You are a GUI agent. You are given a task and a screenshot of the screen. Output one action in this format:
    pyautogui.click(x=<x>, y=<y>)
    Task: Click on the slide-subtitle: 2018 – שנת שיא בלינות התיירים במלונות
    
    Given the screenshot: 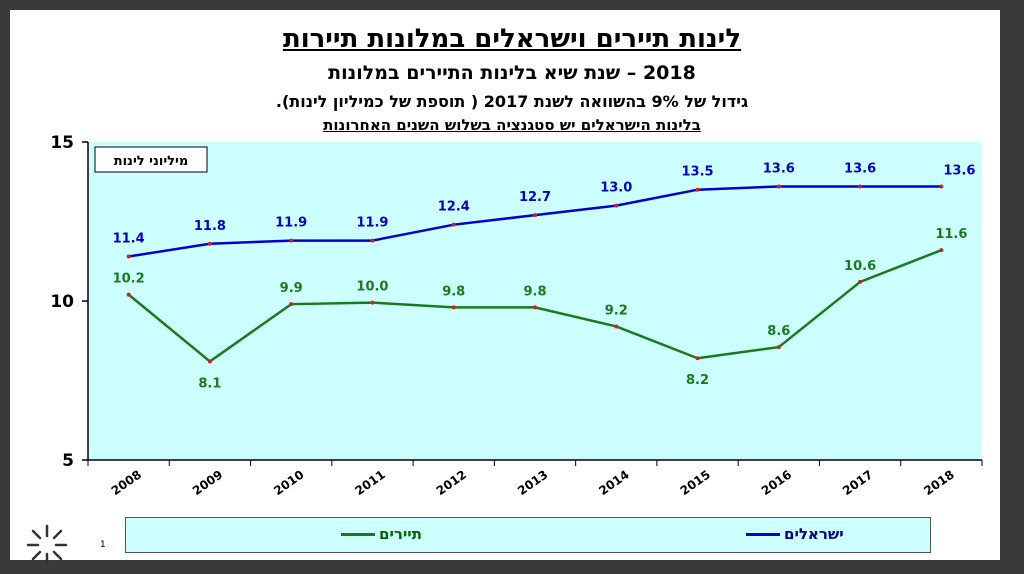 What is the action you would take?
    pyautogui.click(x=512, y=73)
    